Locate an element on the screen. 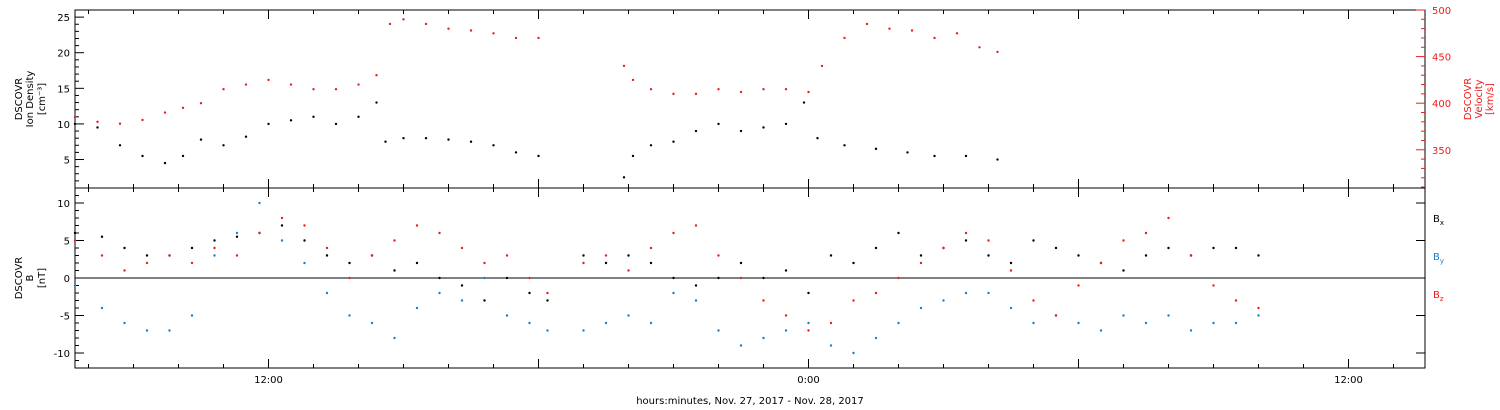 The width and height of the screenshot is (1500, 410). velocity-axis: 350 400 450 500 is located at coordinates (1433, 97).